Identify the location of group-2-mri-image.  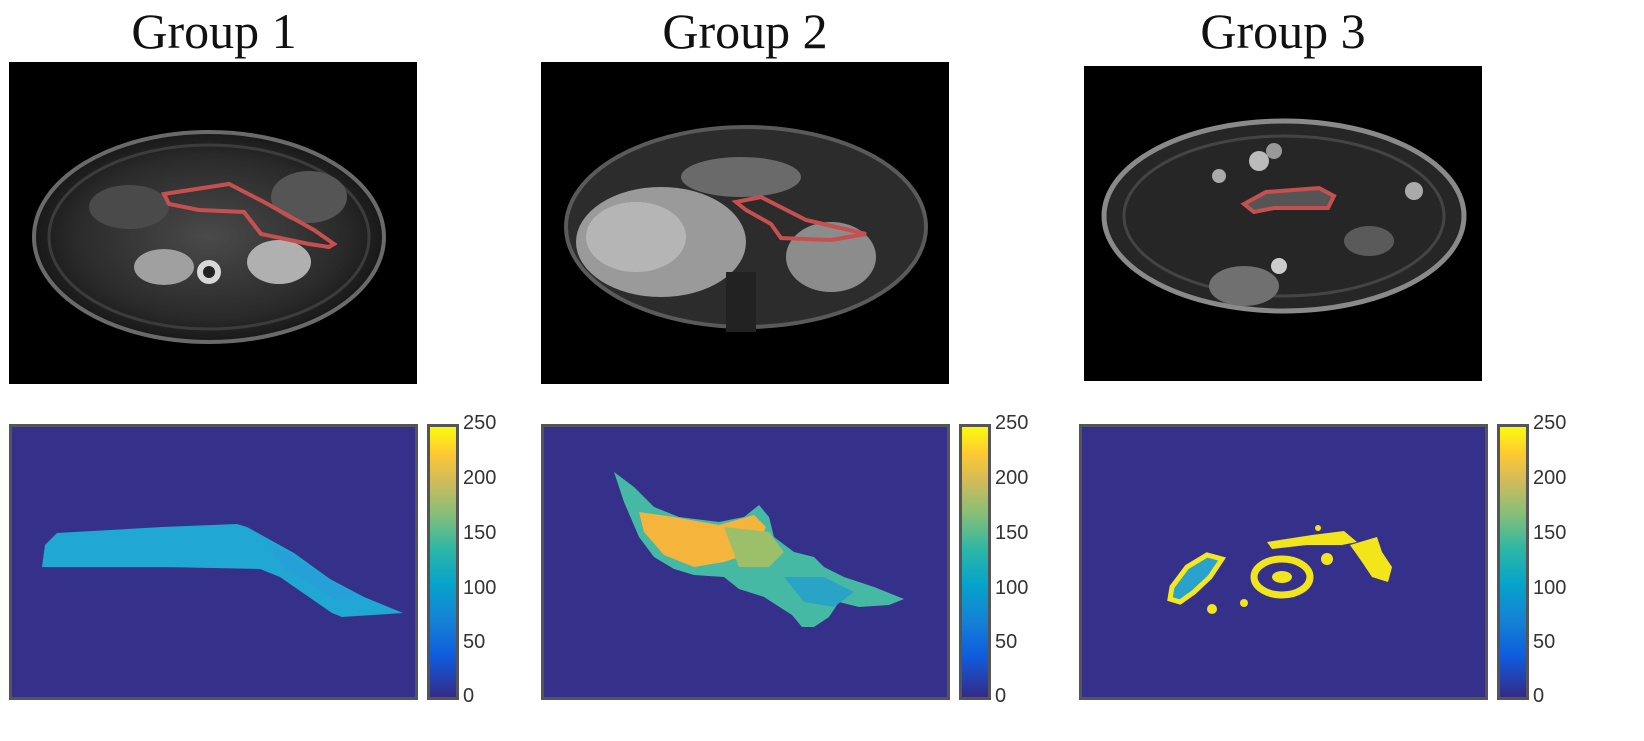
(745, 223).